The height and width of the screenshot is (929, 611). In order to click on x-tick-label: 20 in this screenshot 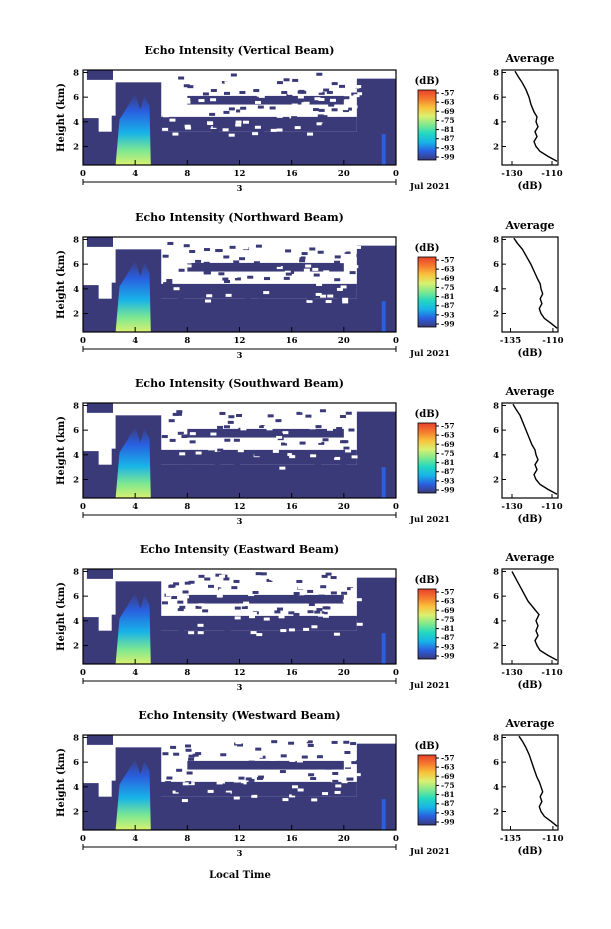, I will do `click(344, 507)`.